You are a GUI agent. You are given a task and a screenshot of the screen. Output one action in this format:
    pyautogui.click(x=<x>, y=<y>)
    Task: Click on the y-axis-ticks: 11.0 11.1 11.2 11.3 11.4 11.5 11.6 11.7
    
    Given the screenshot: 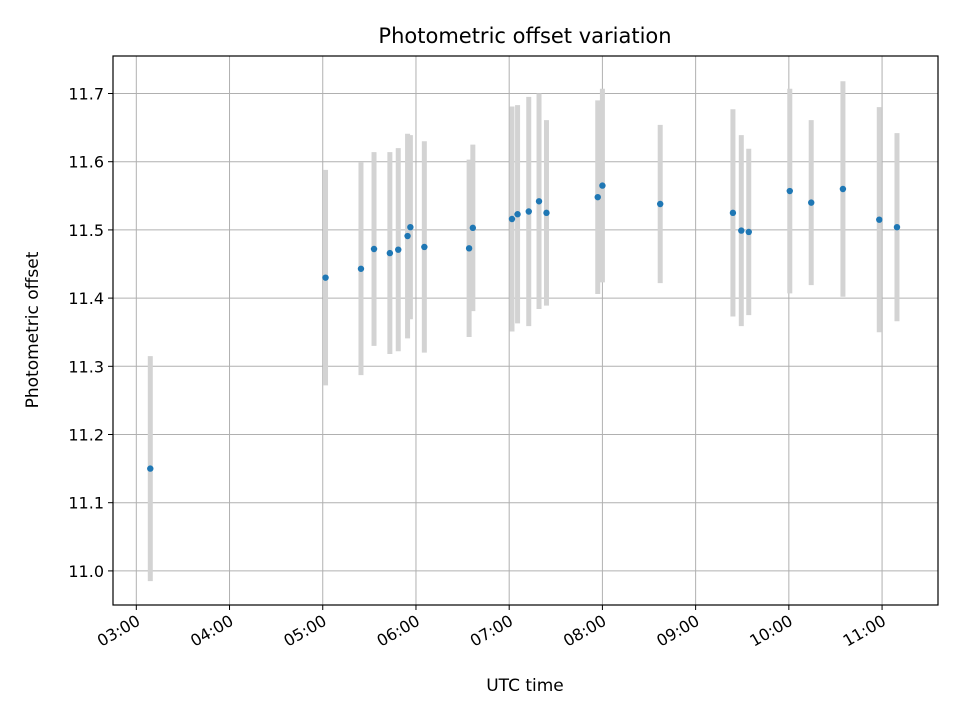 What is the action you would take?
    pyautogui.click(x=90, y=333)
    